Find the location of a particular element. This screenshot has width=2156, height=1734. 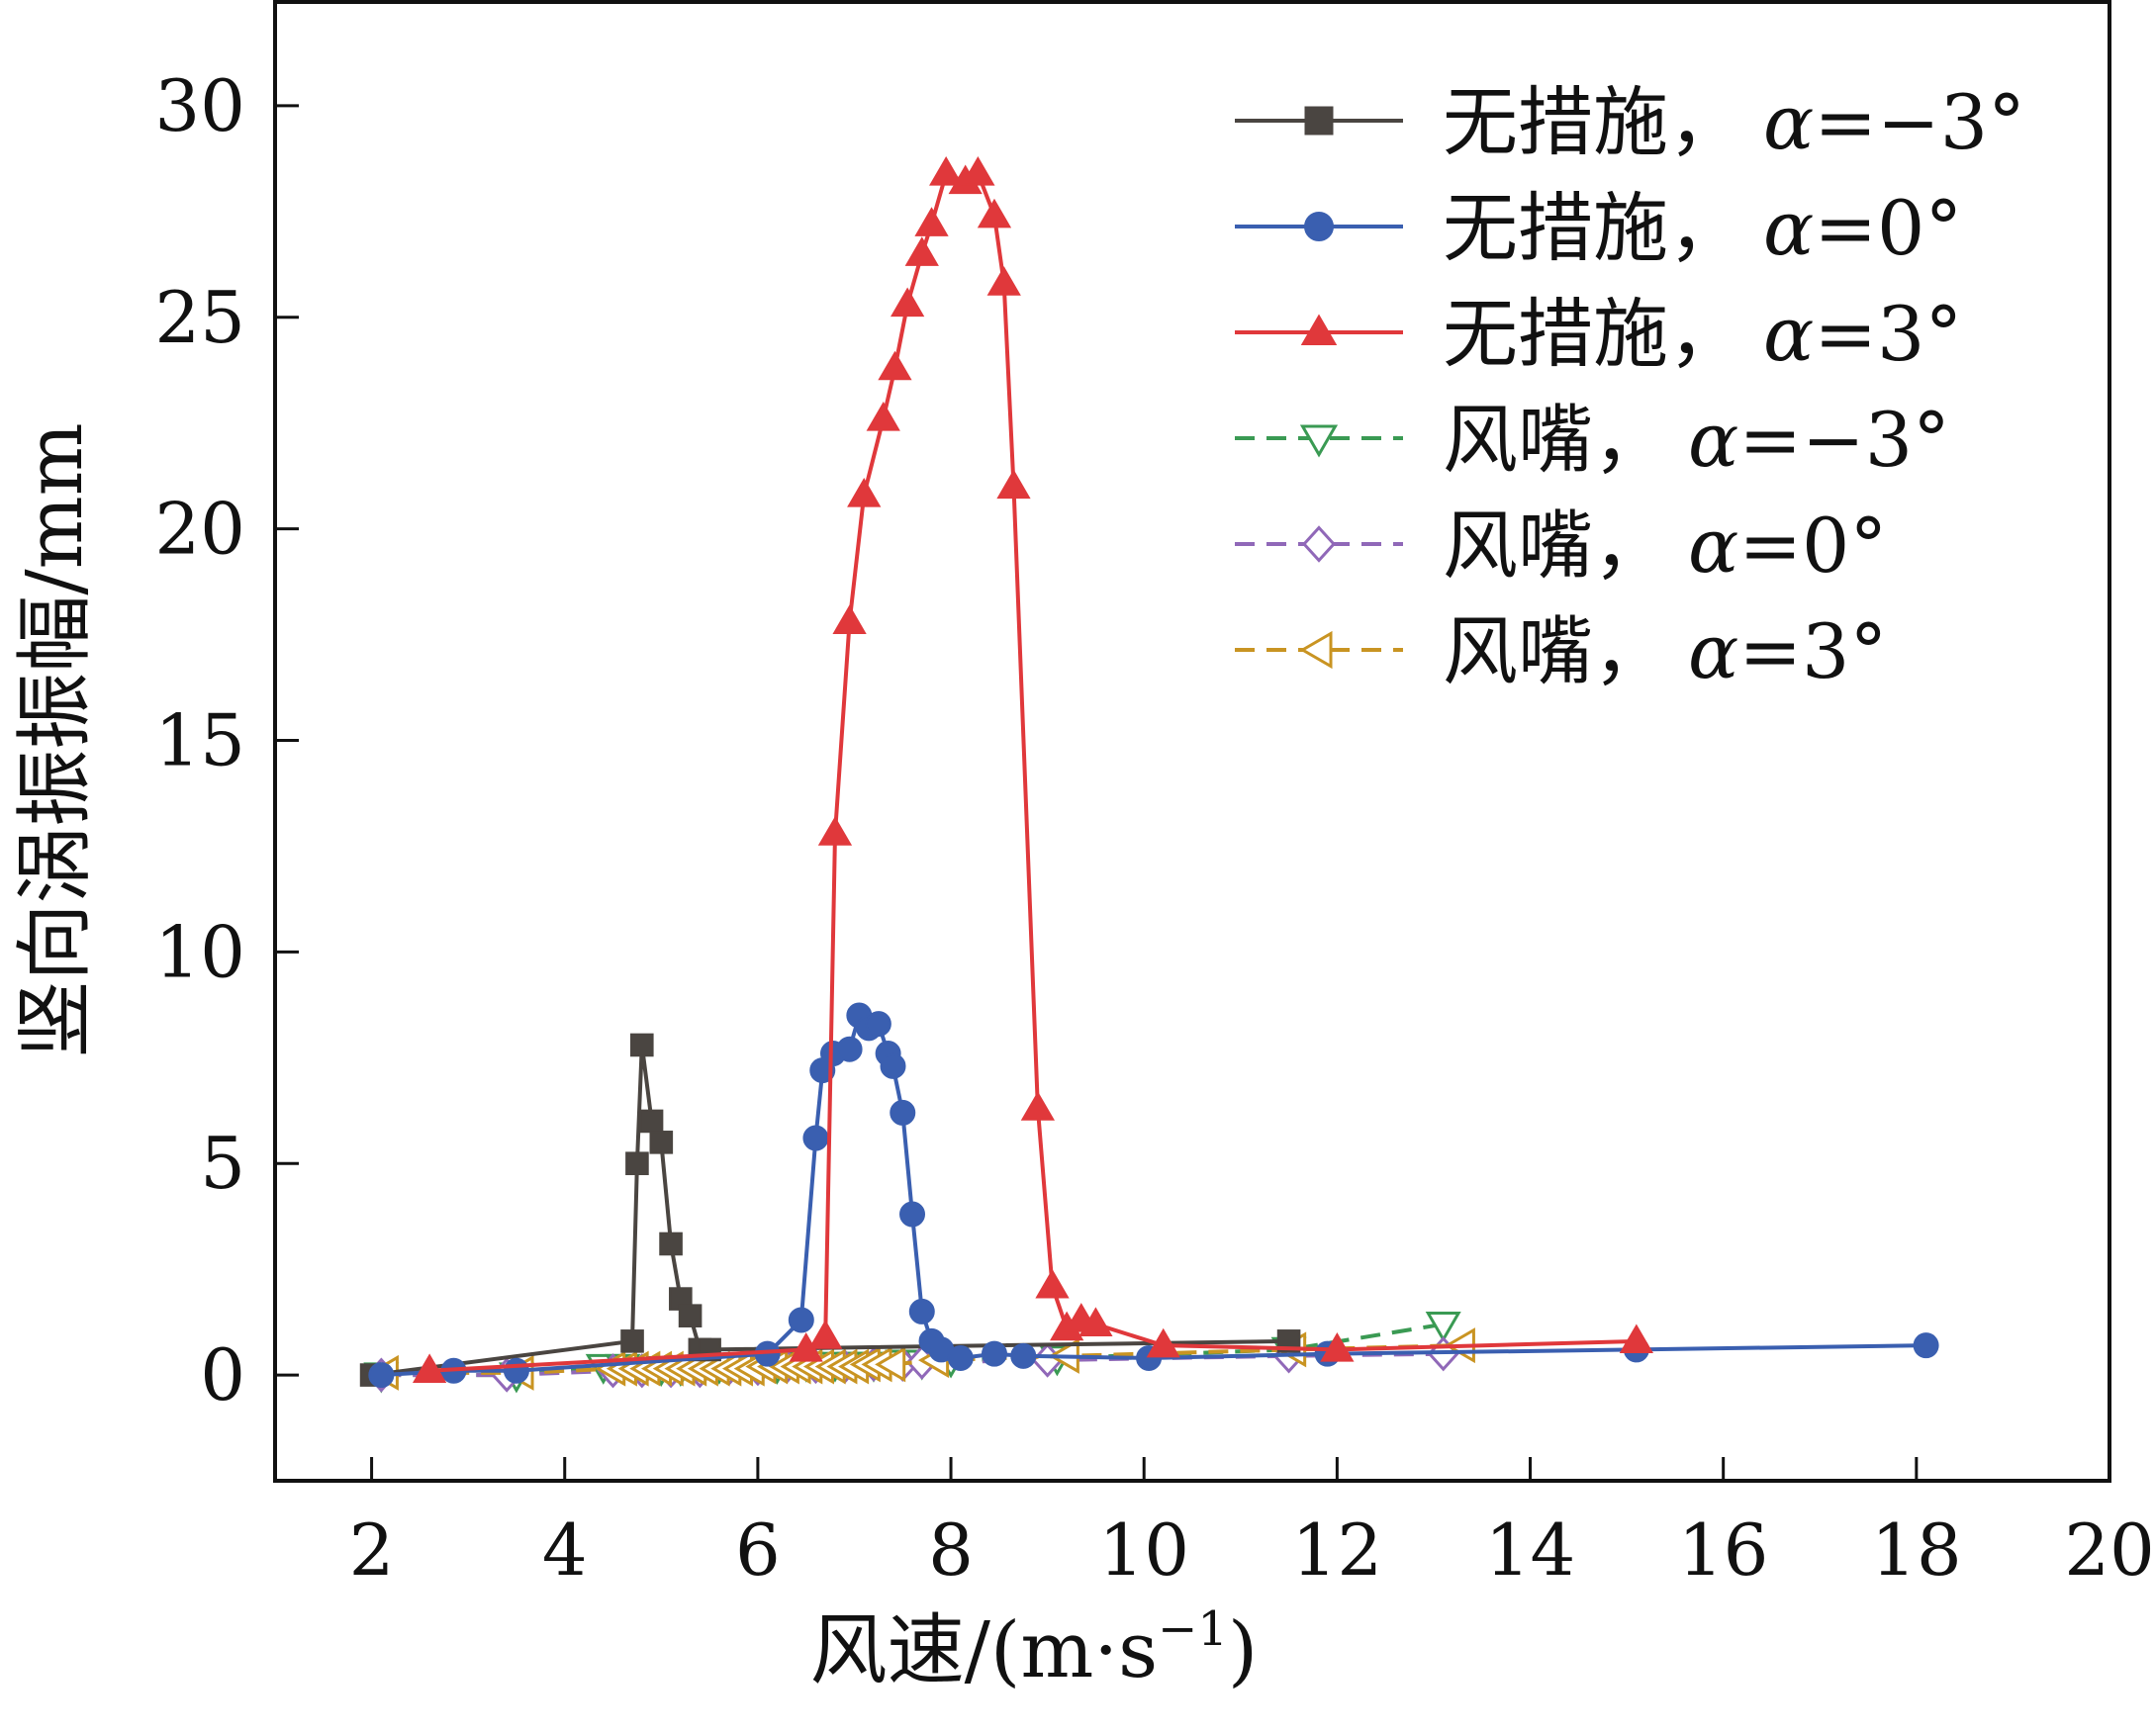

legend-label-3-alpha: α is located at coordinates (1713, 440).